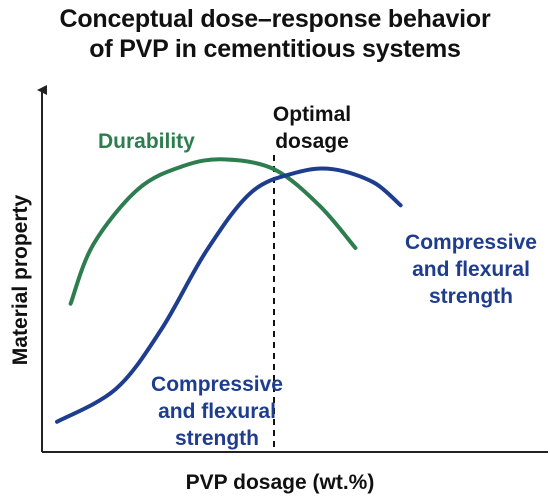 The width and height of the screenshot is (550, 503). I want to click on strength-label-right-line-1: Compressive, so click(471, 242).